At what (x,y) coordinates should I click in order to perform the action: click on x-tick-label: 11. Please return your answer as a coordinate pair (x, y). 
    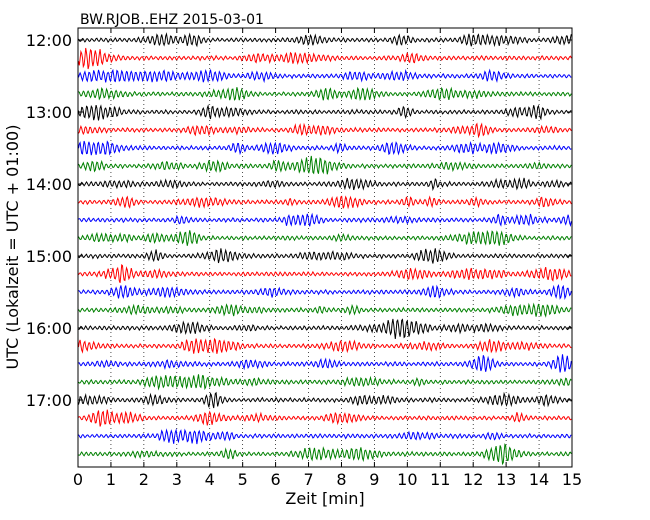
    Looking at the image, I should click on (440, 479).